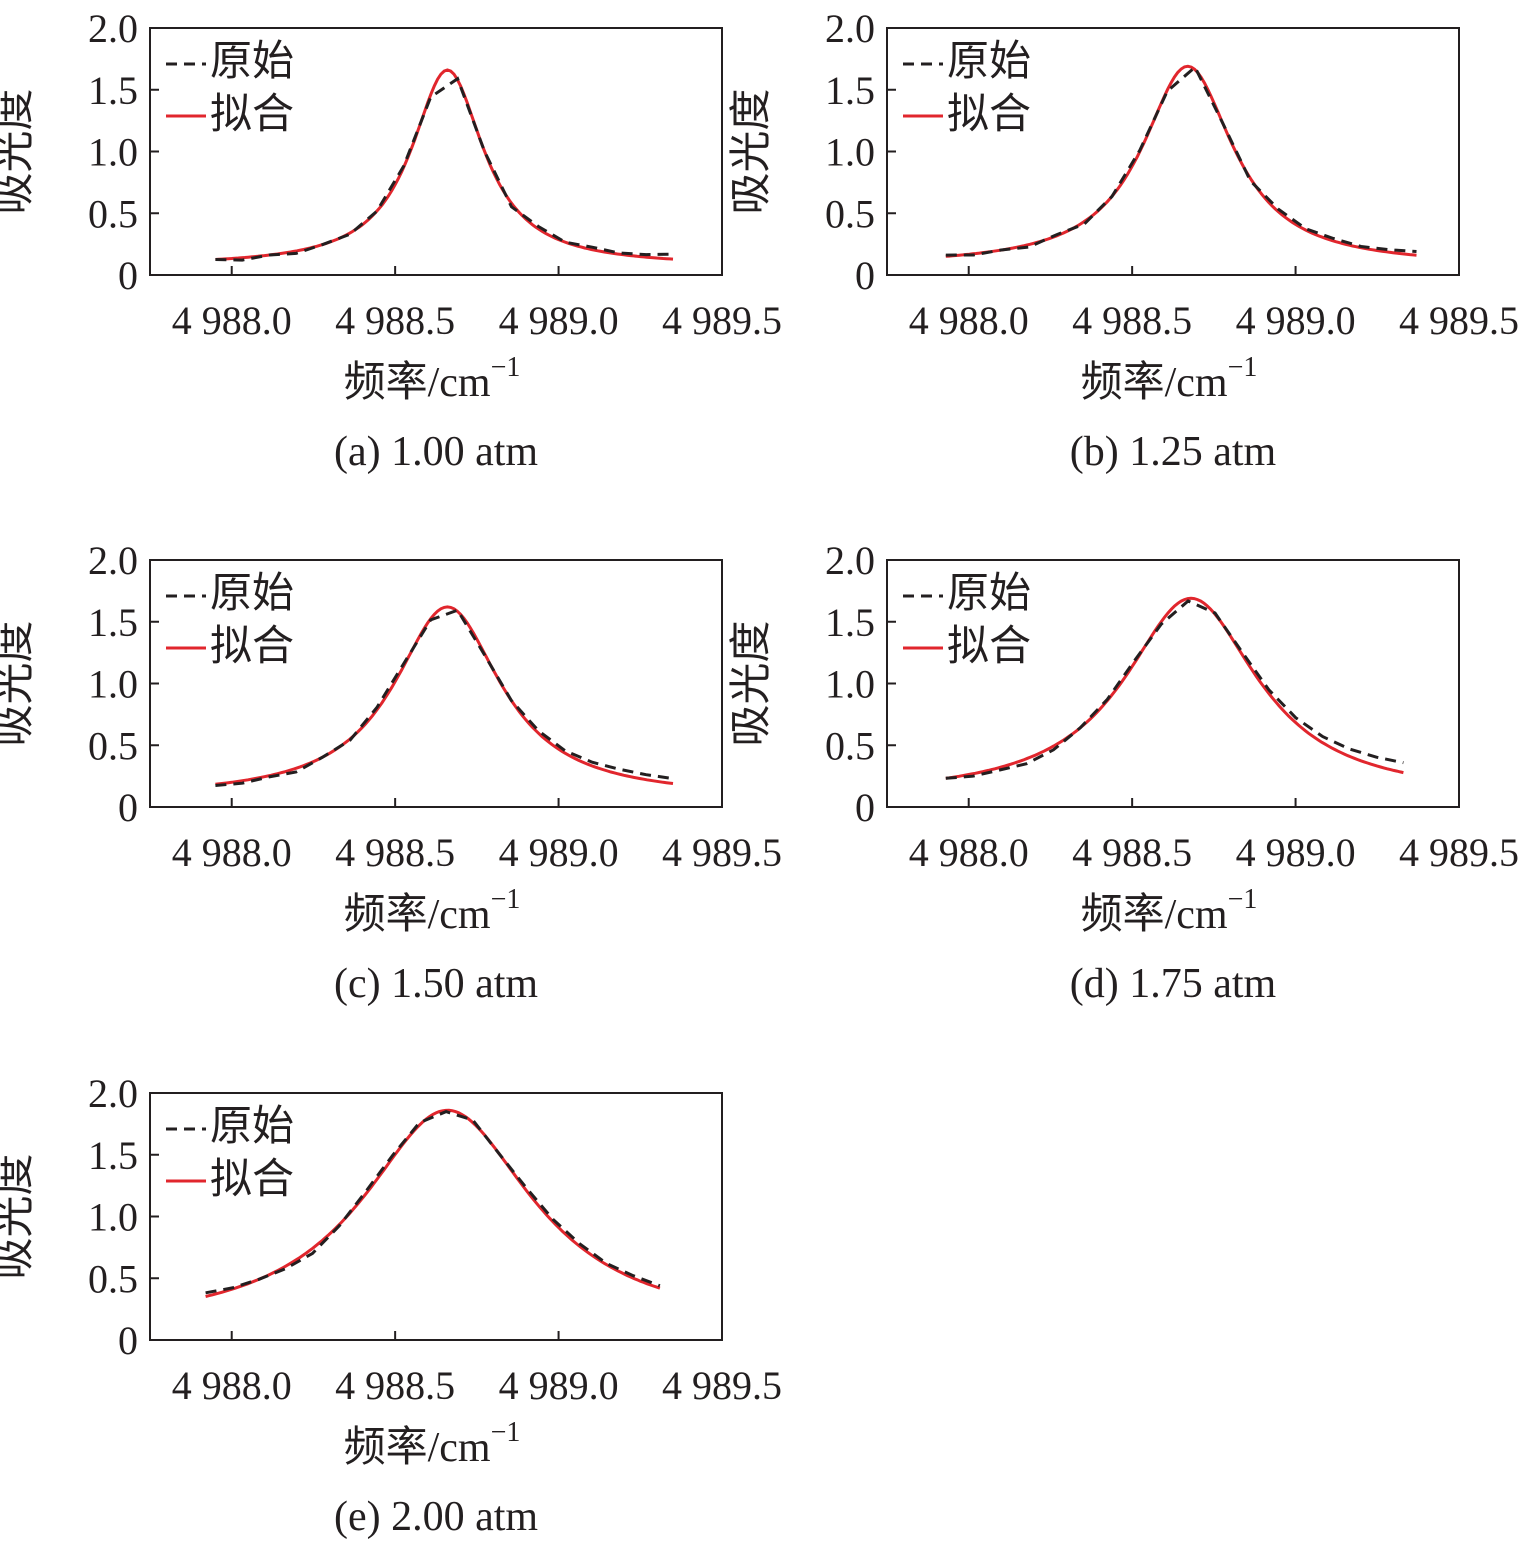  What do you see at coordinates (436, 1517) in the screenshot?
I see `subplot-caption: (e) 2.00 atm` at bounding box center [436, 1517].